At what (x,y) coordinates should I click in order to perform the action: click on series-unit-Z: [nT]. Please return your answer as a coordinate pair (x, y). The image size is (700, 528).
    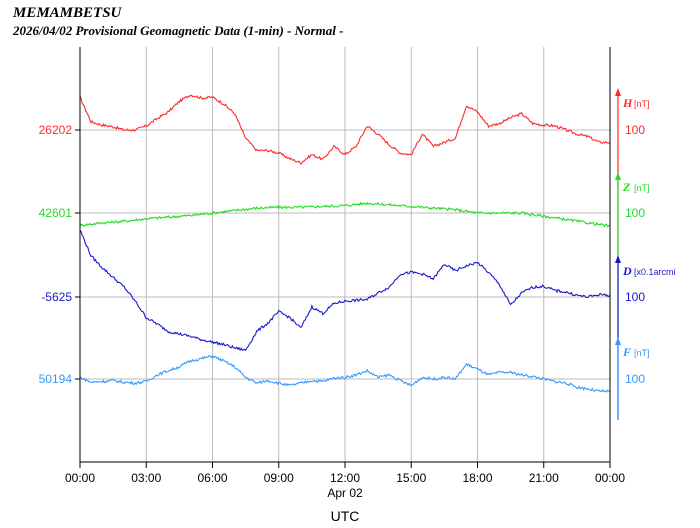
    Looking at the image, I should click on (642, 188).